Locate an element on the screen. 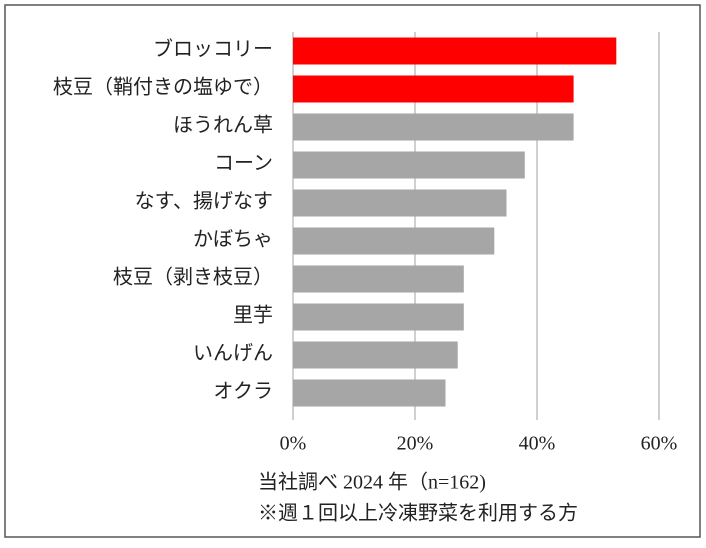  x-tick-label: 0% is located at coordinates (293, 444).